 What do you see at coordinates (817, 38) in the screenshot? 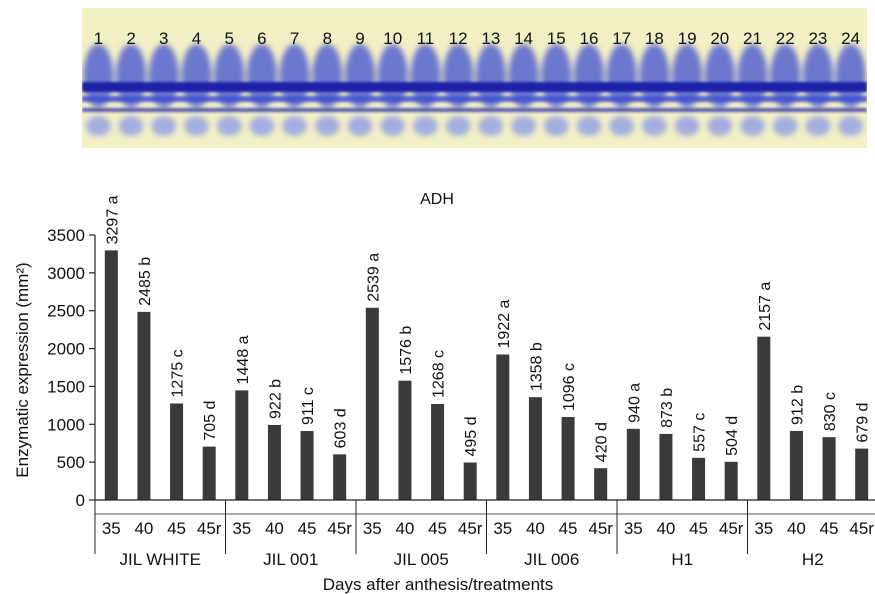
I see `gel-lane-label: 23` at bounding box center [817, 38].